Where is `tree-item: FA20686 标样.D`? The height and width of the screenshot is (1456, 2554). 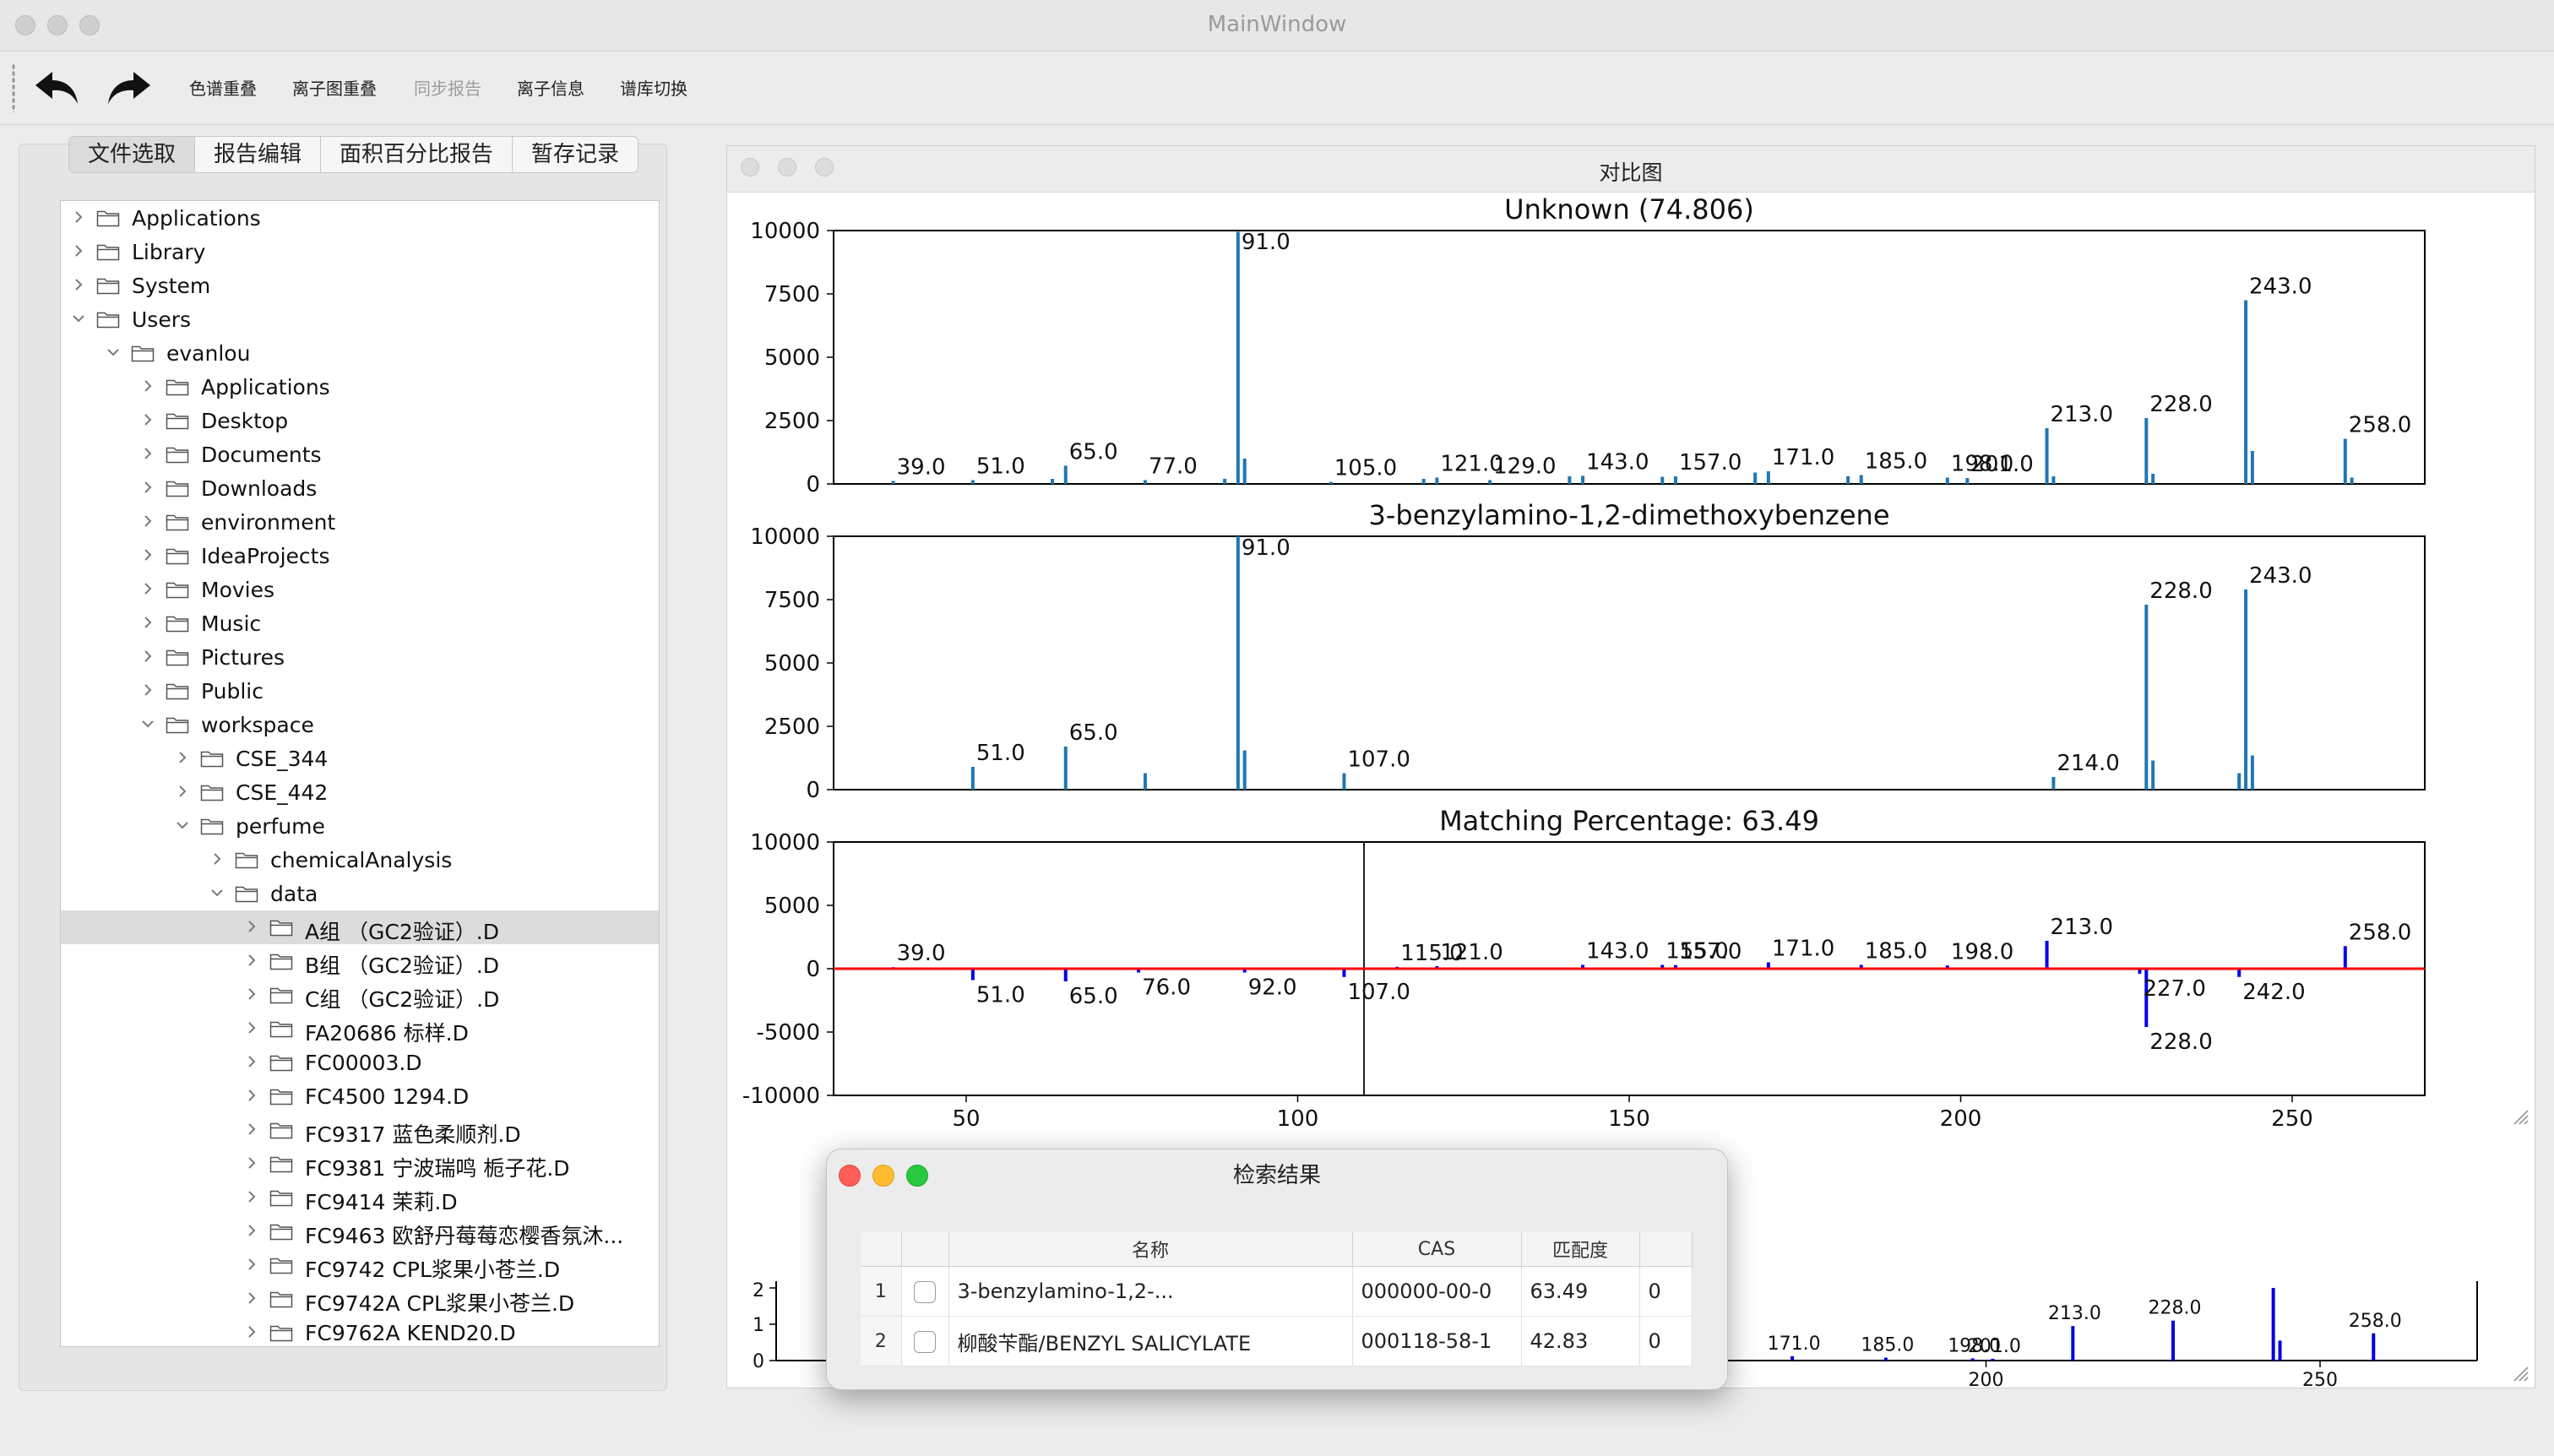 tree-item: FA20686 标样.D is located at coordinates (360, 1029).